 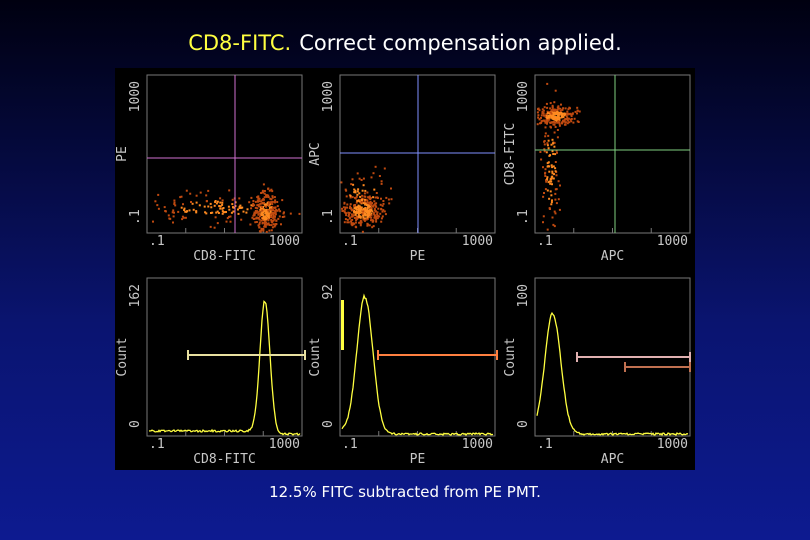 What do you see at coordinates (405, 43) in the screenshot?
I see `title: CD8-FITC. Correct compensation applied.` at bounding box center [405, 43].